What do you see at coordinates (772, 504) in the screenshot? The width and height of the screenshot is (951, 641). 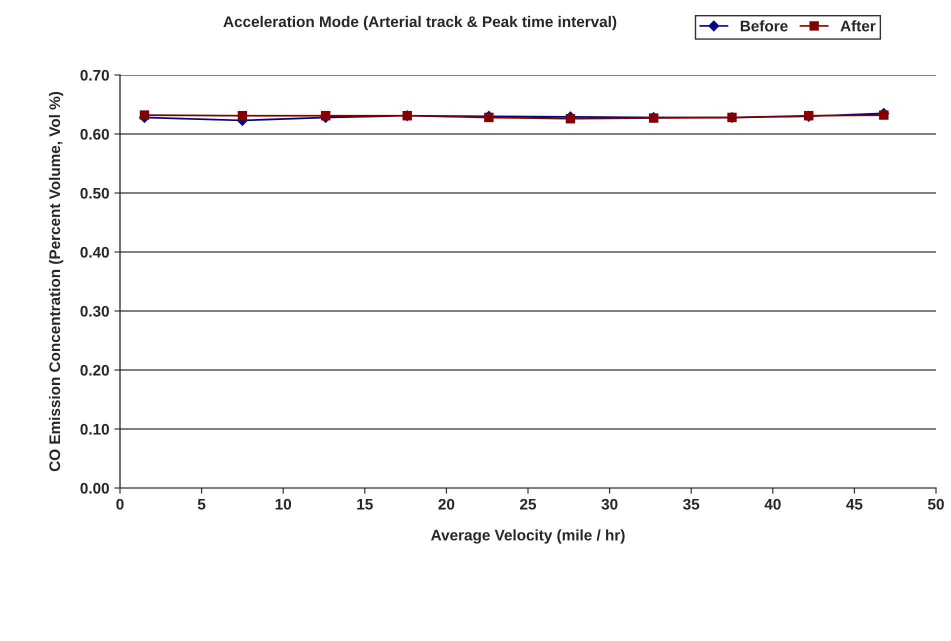 I see `x-tick-label: 40` at bounding box center [772, 504].